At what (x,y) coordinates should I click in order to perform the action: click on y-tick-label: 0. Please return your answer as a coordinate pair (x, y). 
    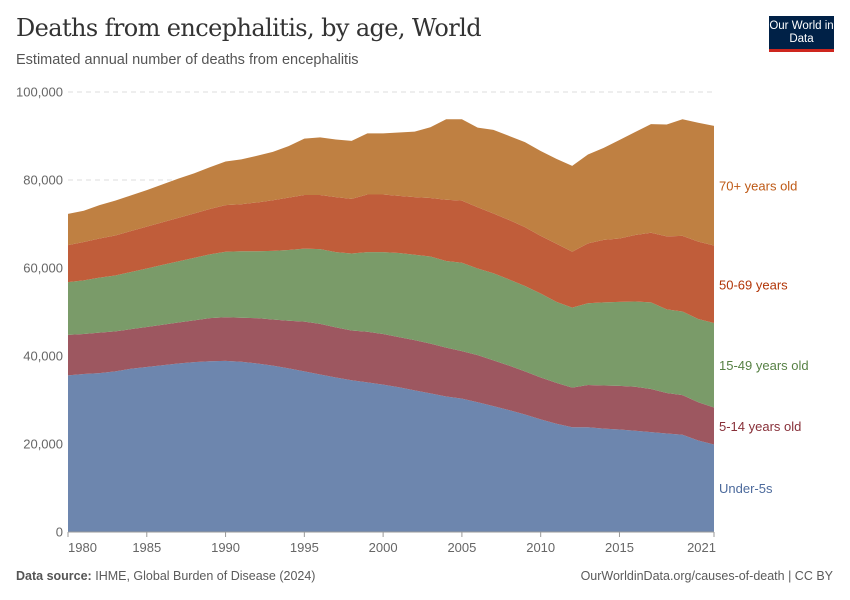
    Looking at the image, I should click on (59, 532).